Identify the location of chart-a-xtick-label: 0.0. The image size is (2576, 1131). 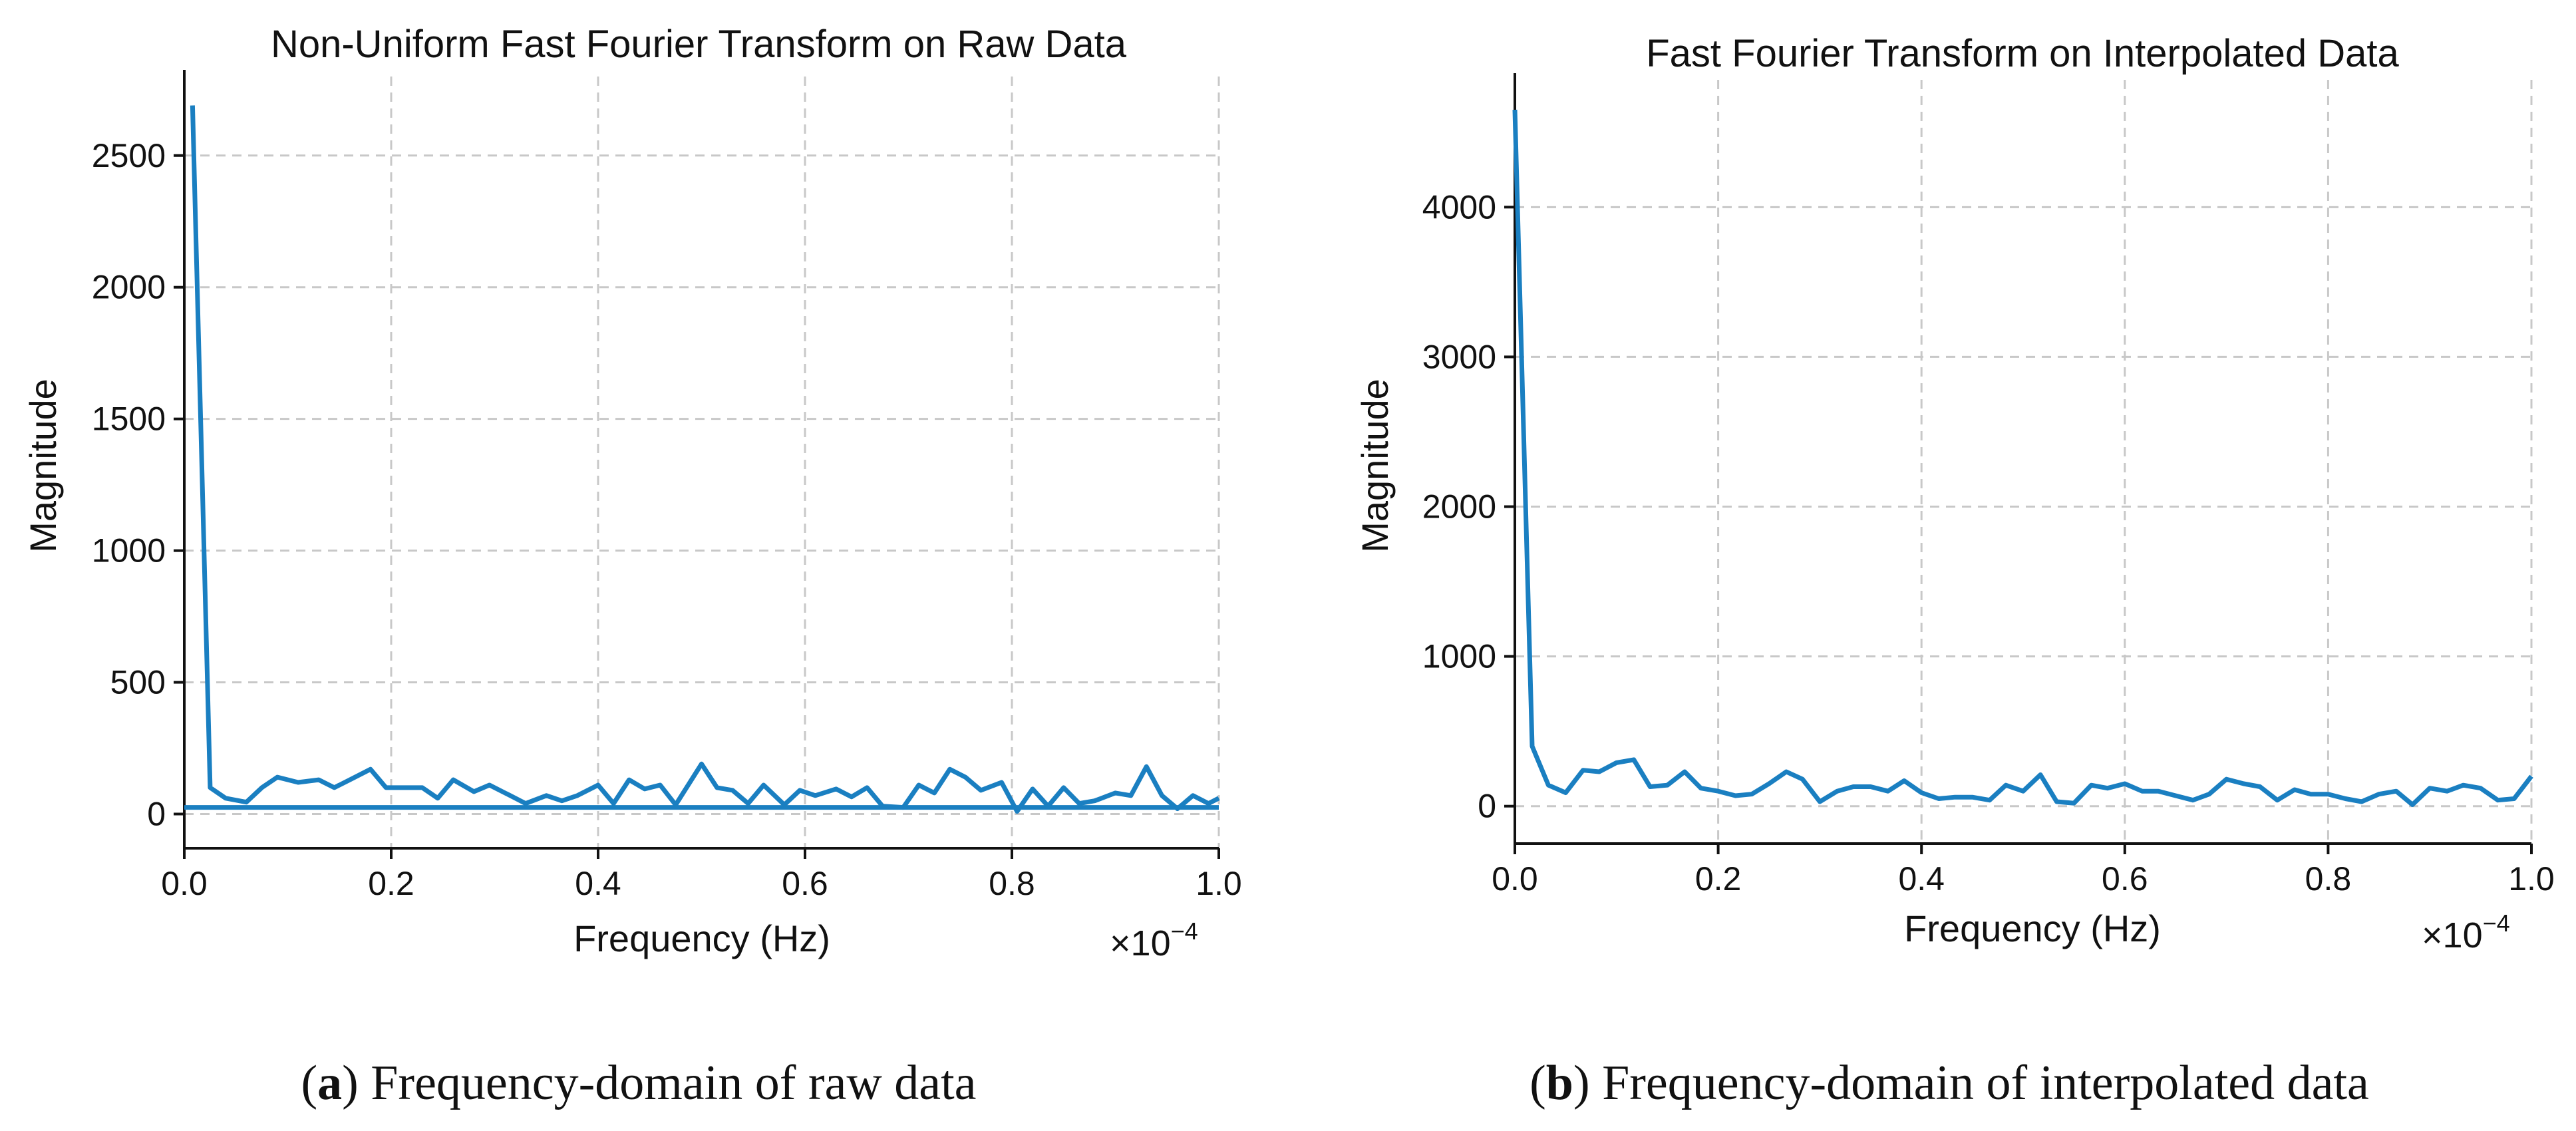
(184, 883).